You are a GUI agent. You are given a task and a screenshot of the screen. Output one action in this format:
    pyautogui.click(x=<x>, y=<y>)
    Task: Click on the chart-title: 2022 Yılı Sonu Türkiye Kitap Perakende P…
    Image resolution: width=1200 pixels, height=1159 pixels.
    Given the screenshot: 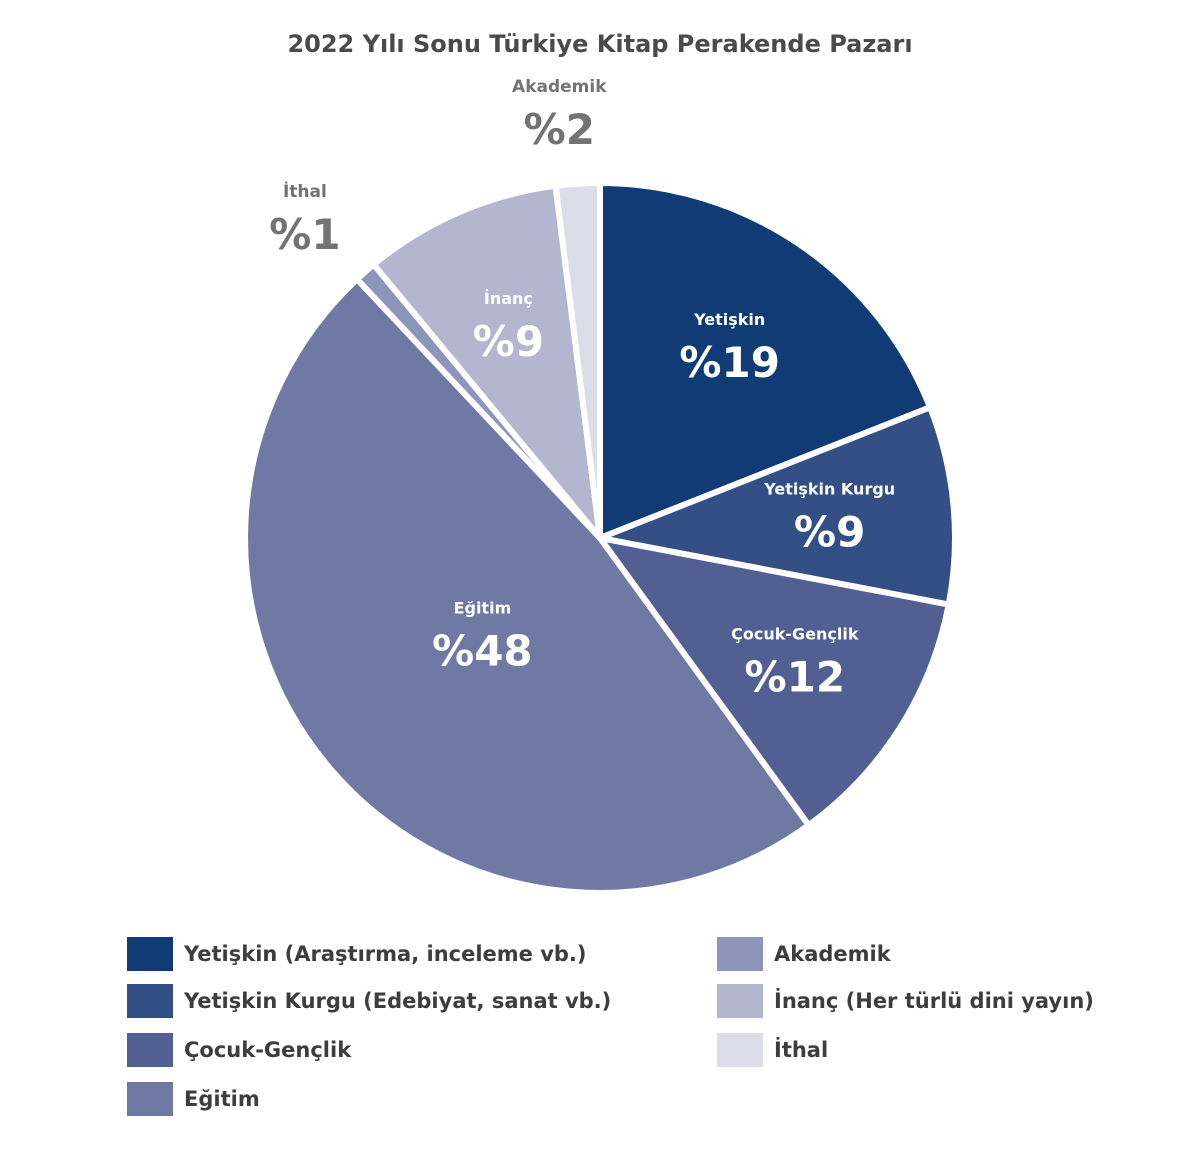 What is the action you would take?
    pyautogui.click(x=600, y=44)
    